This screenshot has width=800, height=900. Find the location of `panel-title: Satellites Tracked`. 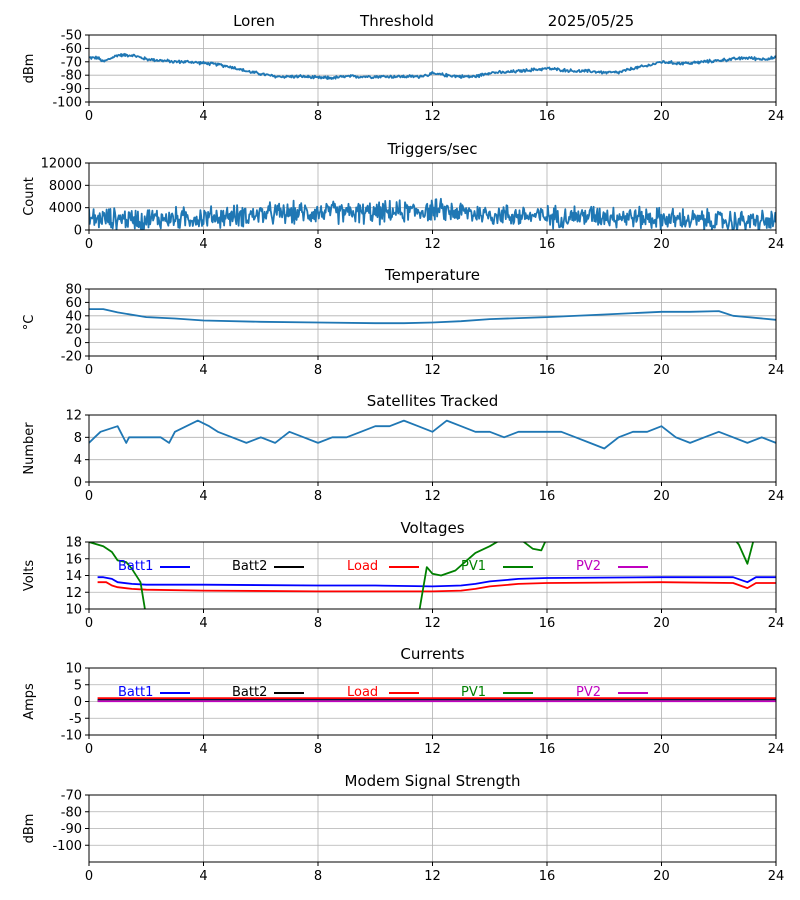

panel-title: Satellites Tracked is located at coordinates (432, 401).